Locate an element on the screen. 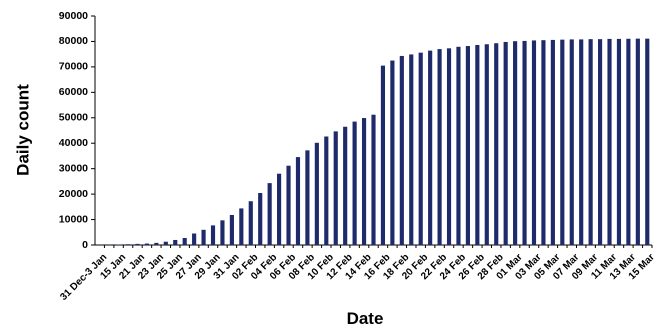  y-tick-label: 10000 is located at coordinates (73, 219).